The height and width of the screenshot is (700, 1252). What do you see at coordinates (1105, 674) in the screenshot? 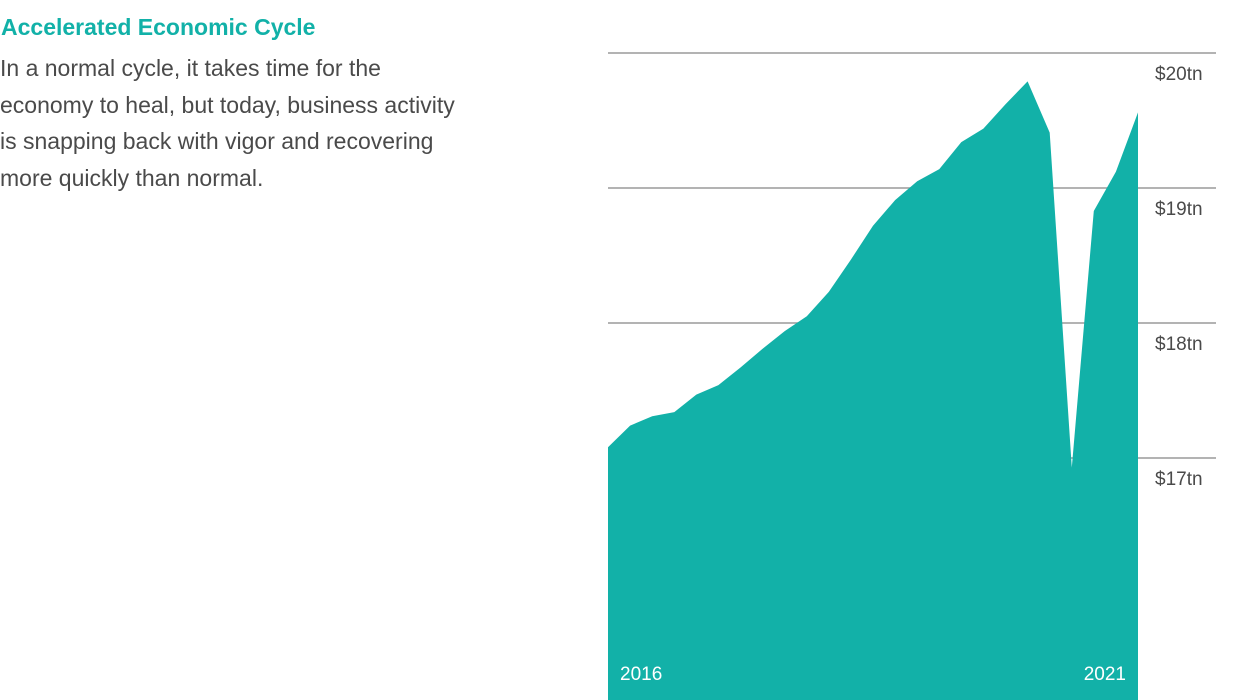
I see `x-end-label: 2021` at bounding box center [1105, 674].